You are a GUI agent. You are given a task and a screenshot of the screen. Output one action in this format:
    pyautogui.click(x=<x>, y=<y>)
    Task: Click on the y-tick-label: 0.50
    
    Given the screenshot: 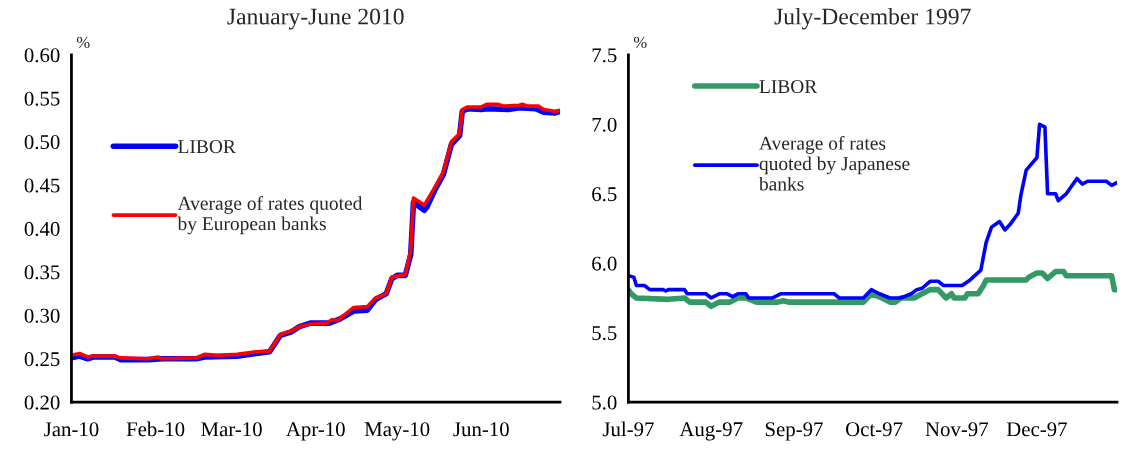 What is the action you would take?
    pyautogui.click(x=42, y=142)
    